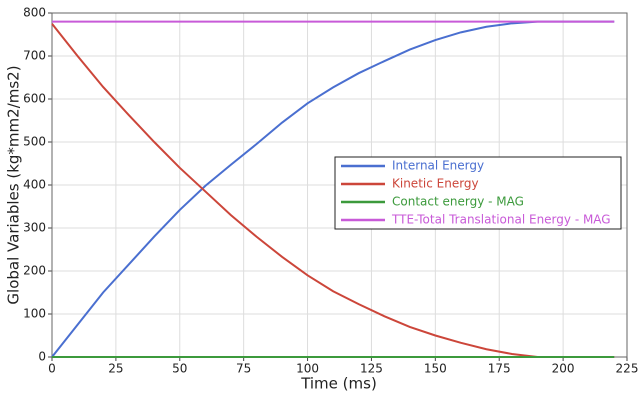 This screenshot has width=640, height=400. What do you see at coordinates (435, 184) in the screenshot?
I see `legend-label: Kinetic Energy` at bounding box center [435, 184].